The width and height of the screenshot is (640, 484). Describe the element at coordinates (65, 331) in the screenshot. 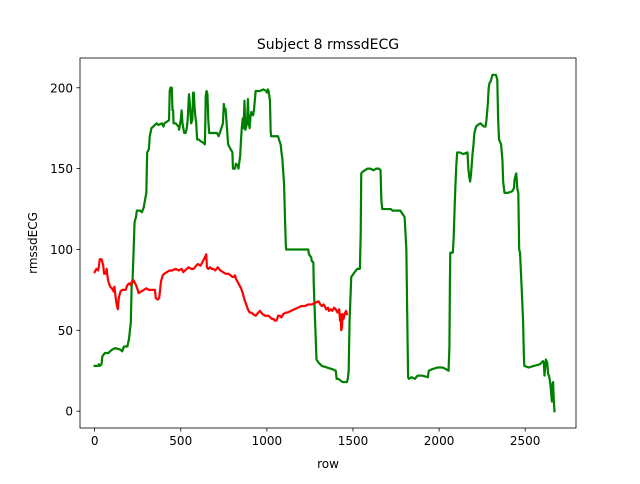

I see `y-tick-label: 50` at that location.